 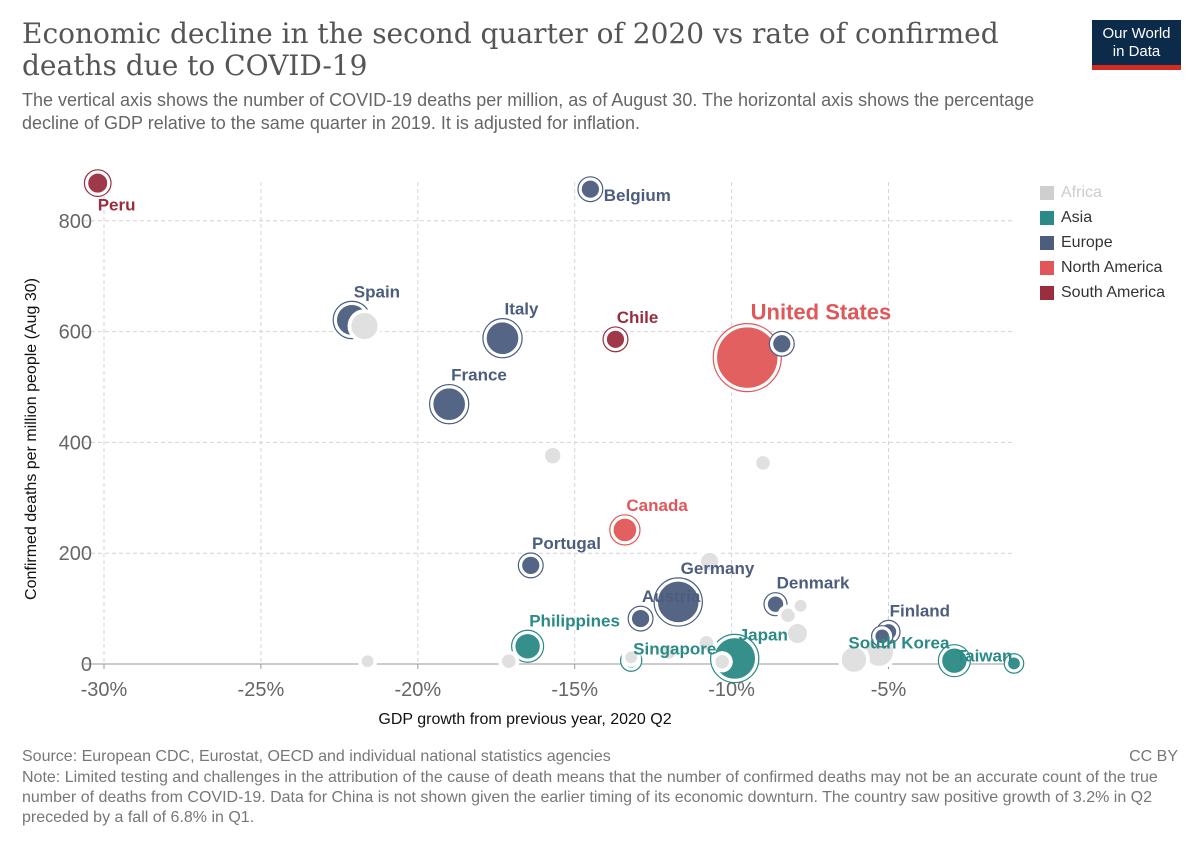 What do you see at coordinates (574, 620) in the screenshot?
I see `point-label: Philippines` at bounding box center [574, 620].